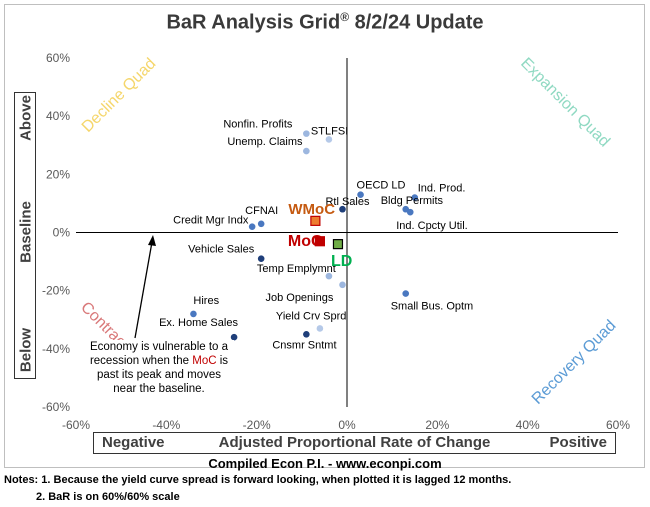 This screenshot has width=650, height=507. What do you see at coordinates (26, 118) in the screenshot?
I see `y-label-above: Above` at bounding box center [26, 118].